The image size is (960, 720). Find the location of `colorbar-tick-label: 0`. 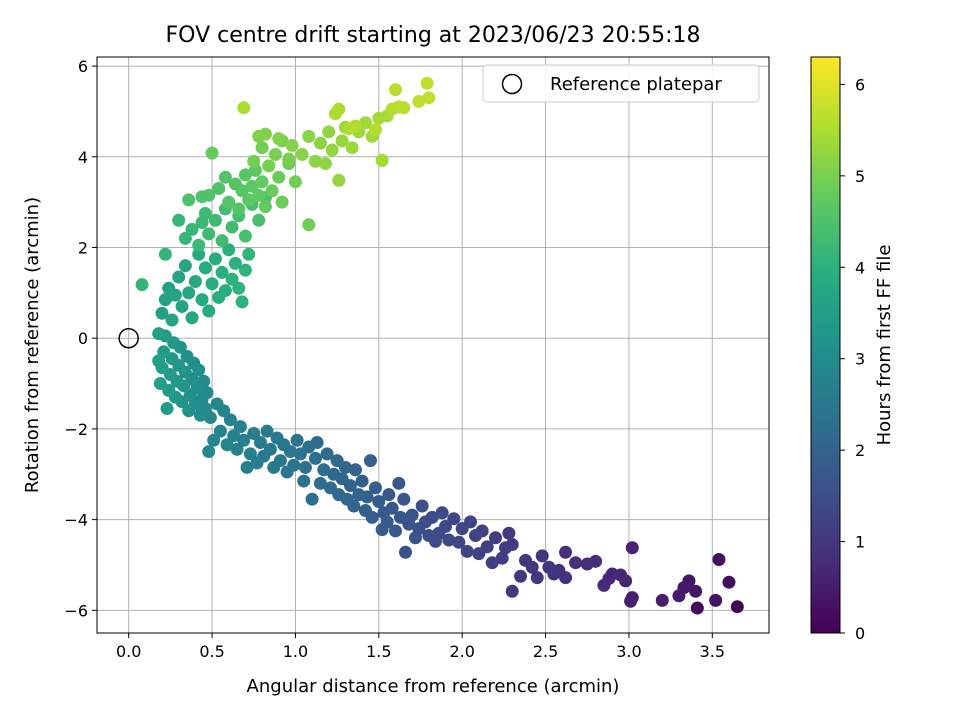

colorbar-tick-label: 0 is located at coordinates (860, 633).